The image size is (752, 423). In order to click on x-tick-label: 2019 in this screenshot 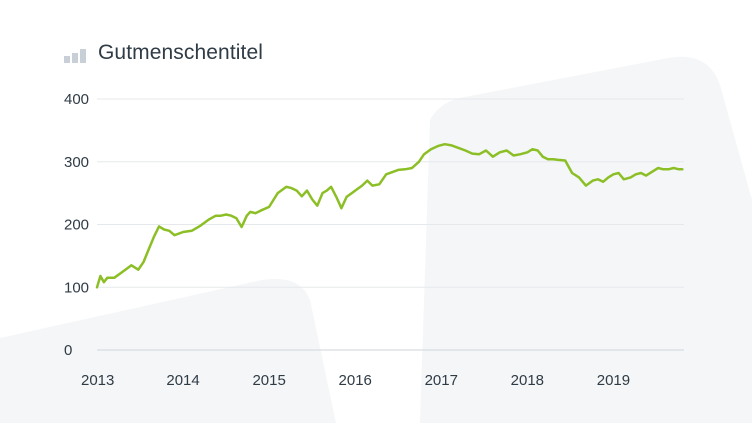, I will do `click(613, 380)`.